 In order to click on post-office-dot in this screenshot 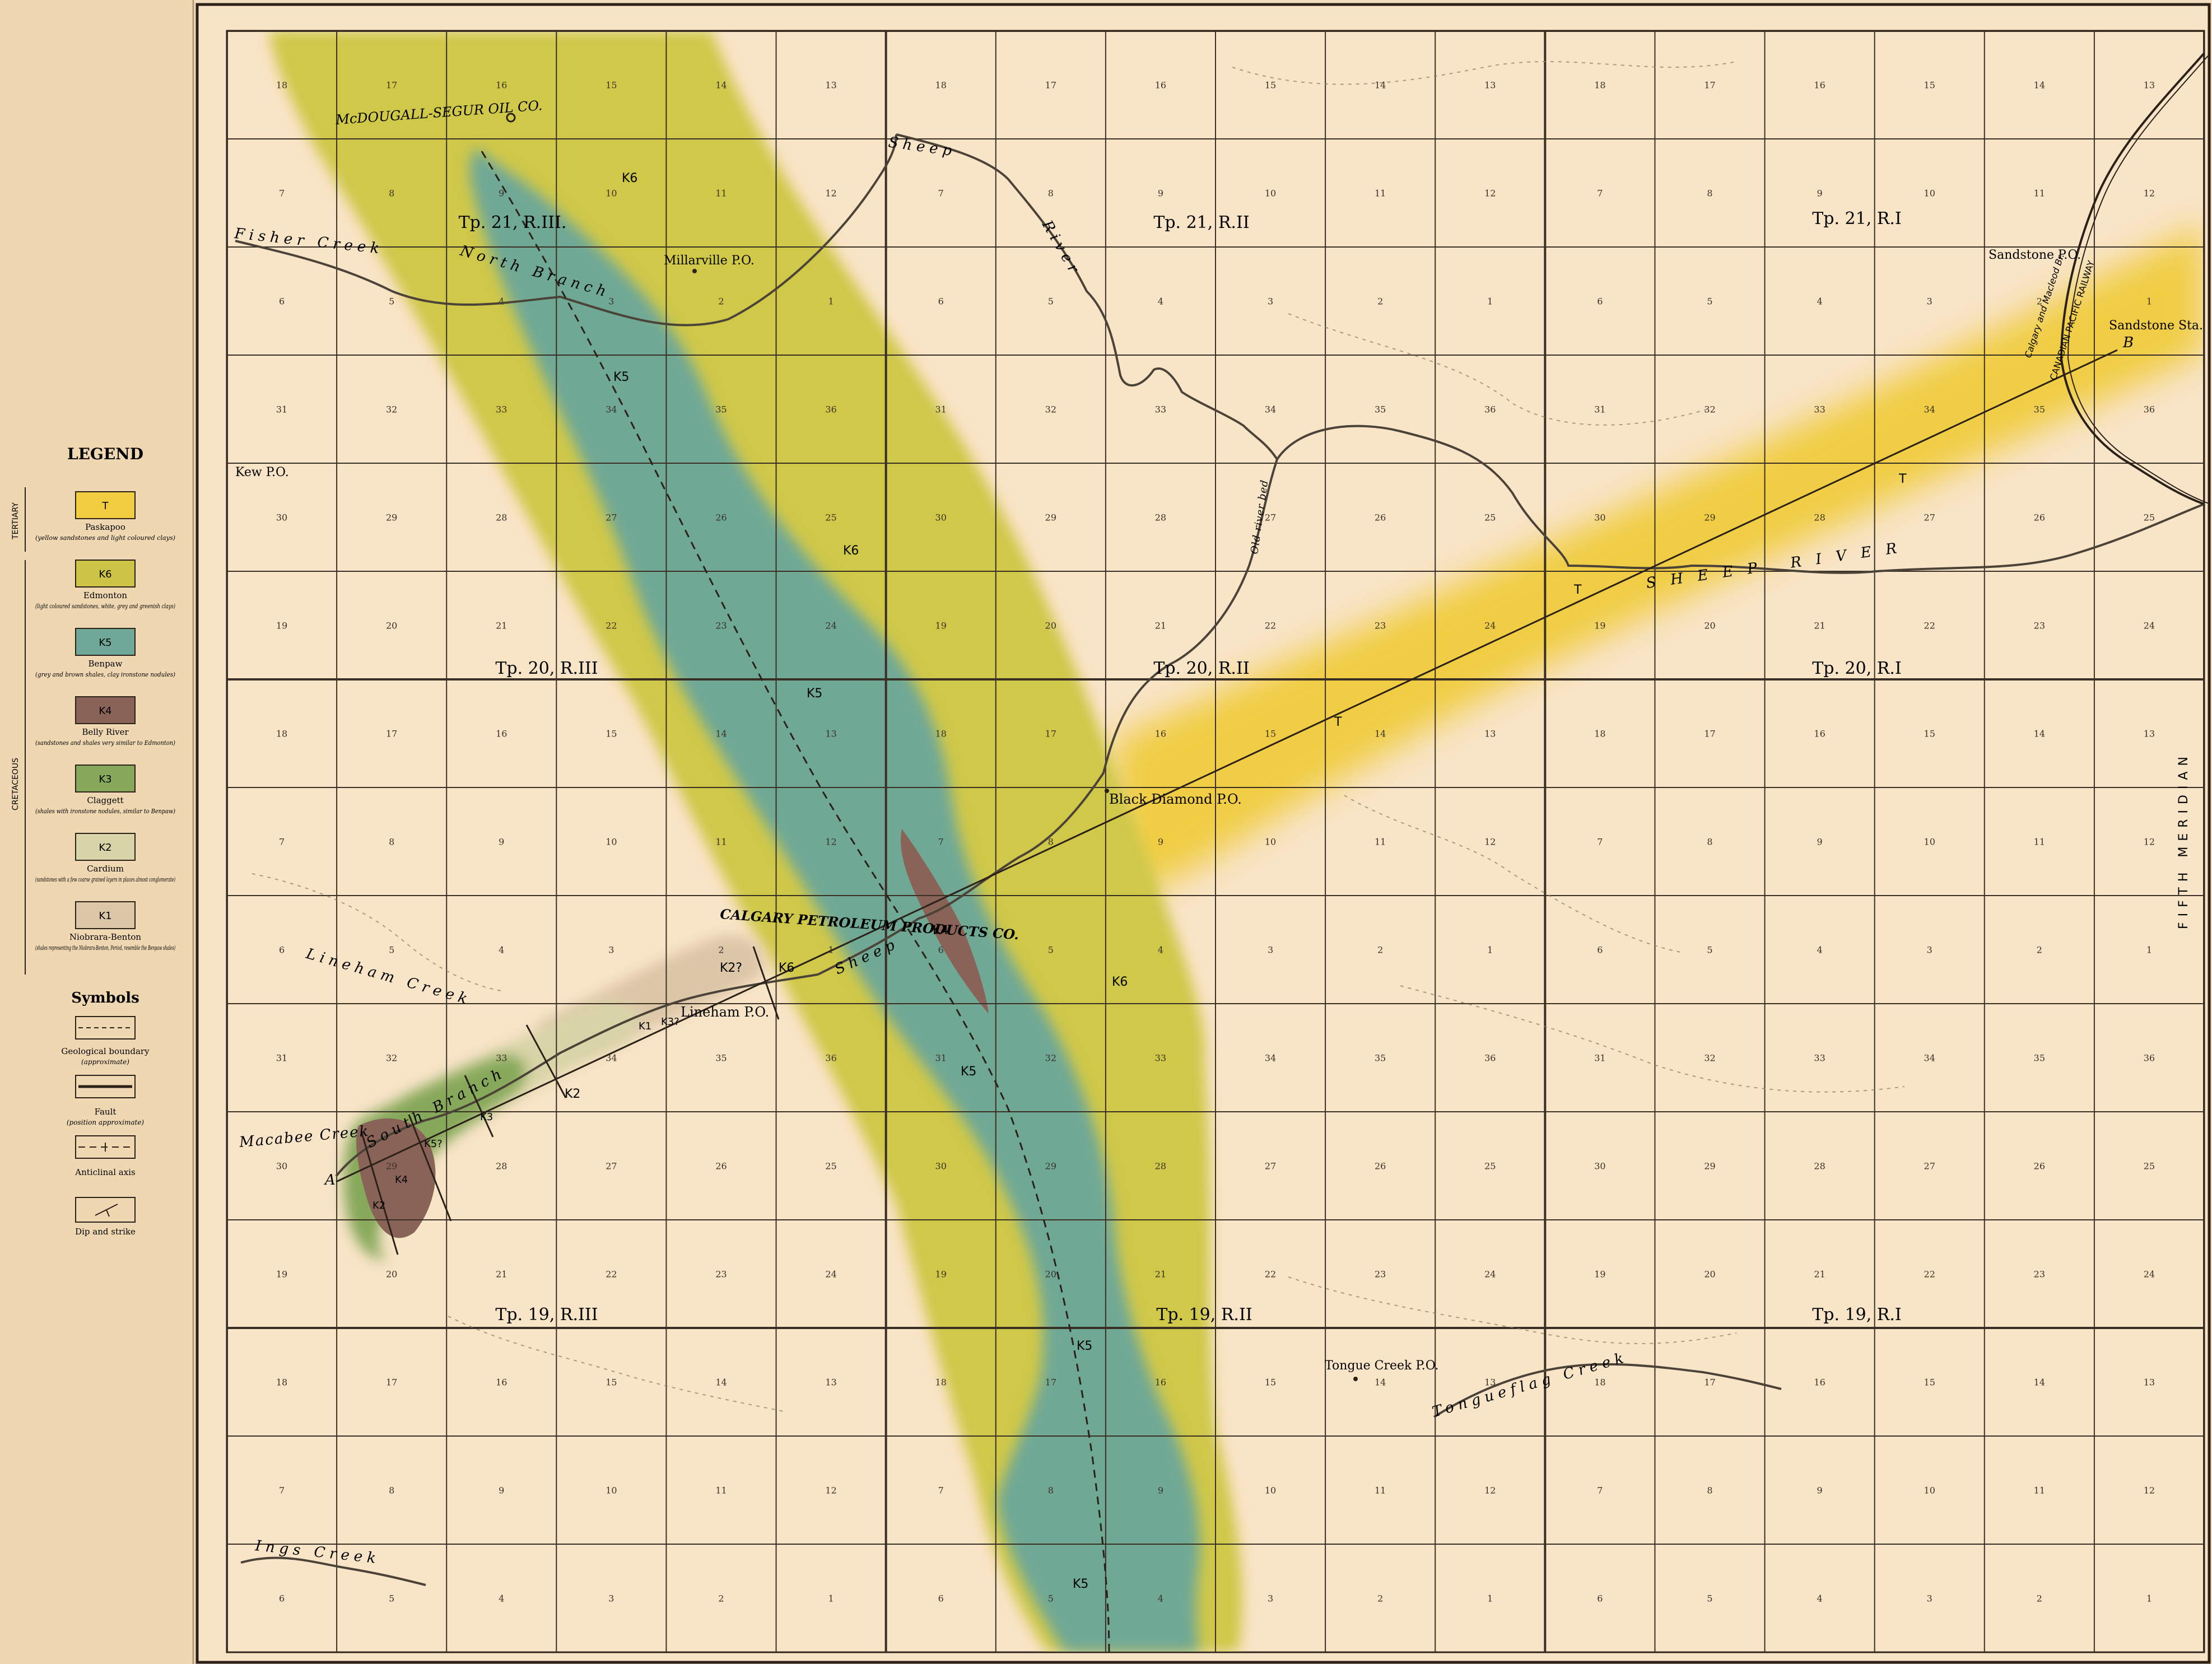, I will do `click(1107, 791)`.